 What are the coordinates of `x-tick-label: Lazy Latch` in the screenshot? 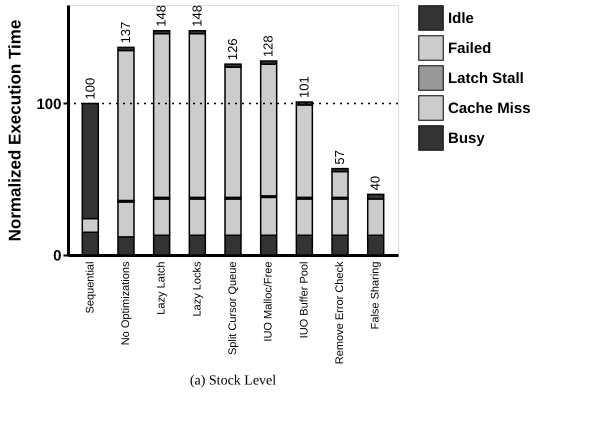 It's located at (162, 288).